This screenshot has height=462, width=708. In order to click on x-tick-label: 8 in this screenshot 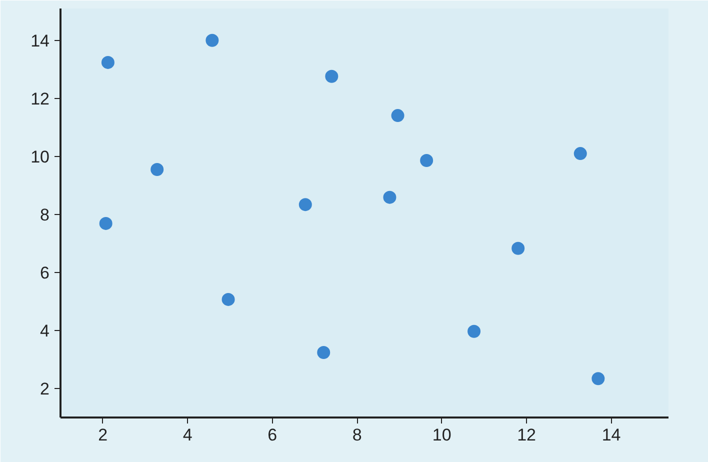, I will do `click(357, 435)`.